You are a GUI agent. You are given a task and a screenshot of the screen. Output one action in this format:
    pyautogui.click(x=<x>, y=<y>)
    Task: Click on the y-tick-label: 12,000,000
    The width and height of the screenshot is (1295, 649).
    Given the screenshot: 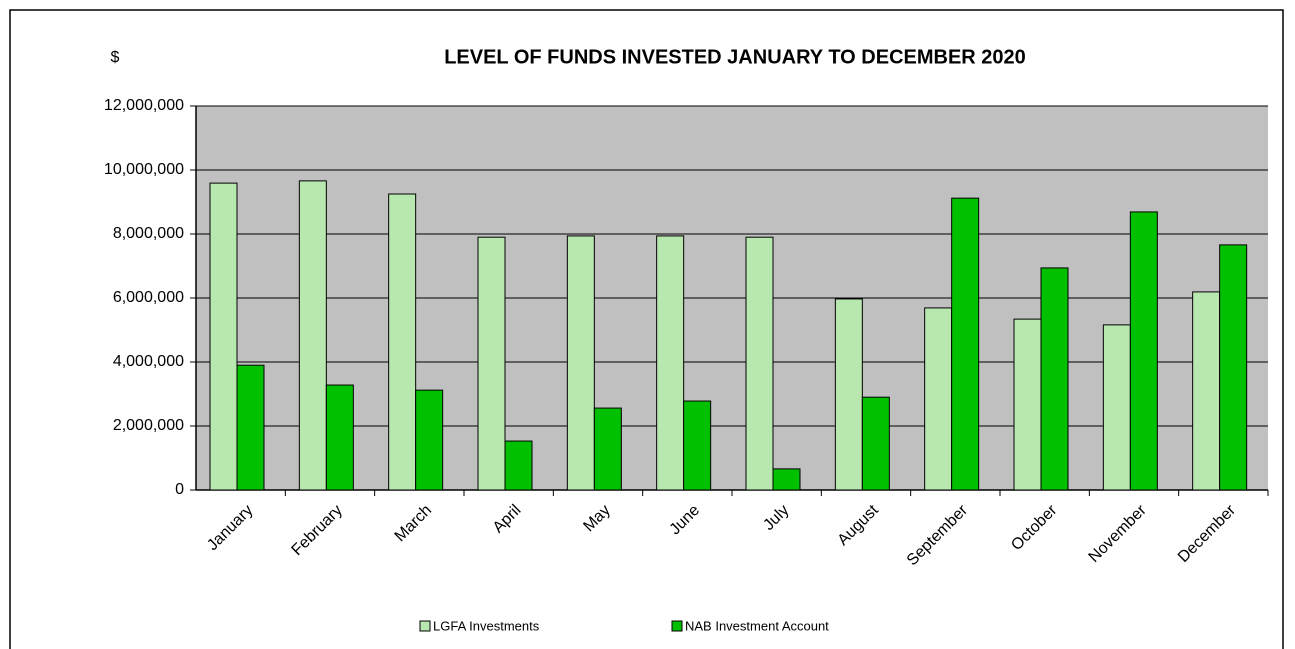 What is the action you would take?
    pyautogui.click(x=144, y=105)
    